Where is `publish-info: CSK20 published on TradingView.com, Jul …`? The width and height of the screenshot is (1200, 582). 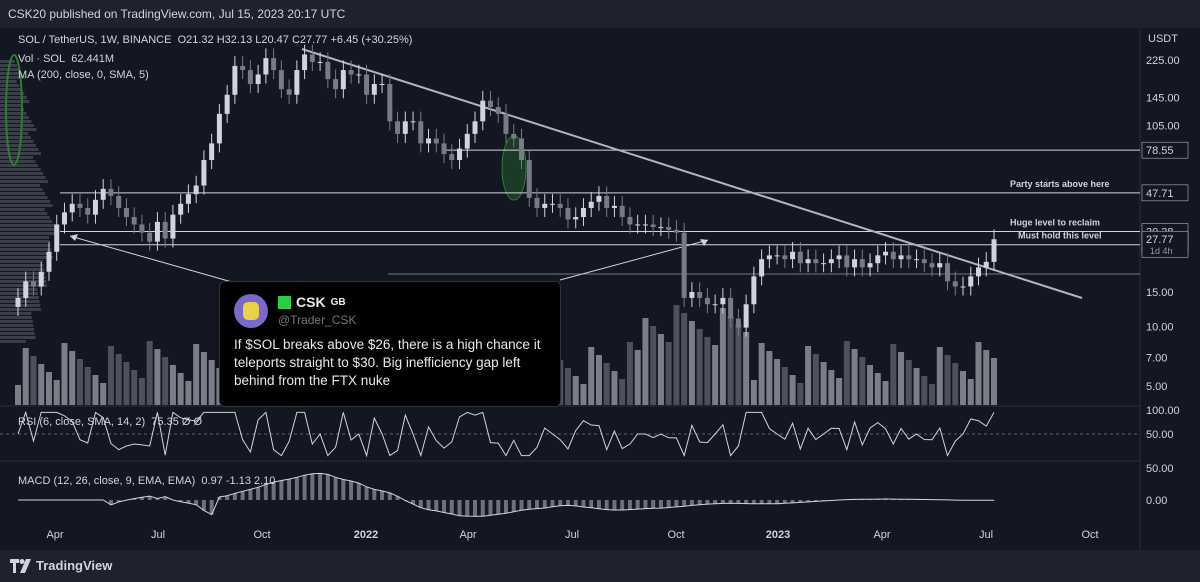
publish-info: CSK20 published on TradingView.com, Jul … is located at coordinates (177, 14).